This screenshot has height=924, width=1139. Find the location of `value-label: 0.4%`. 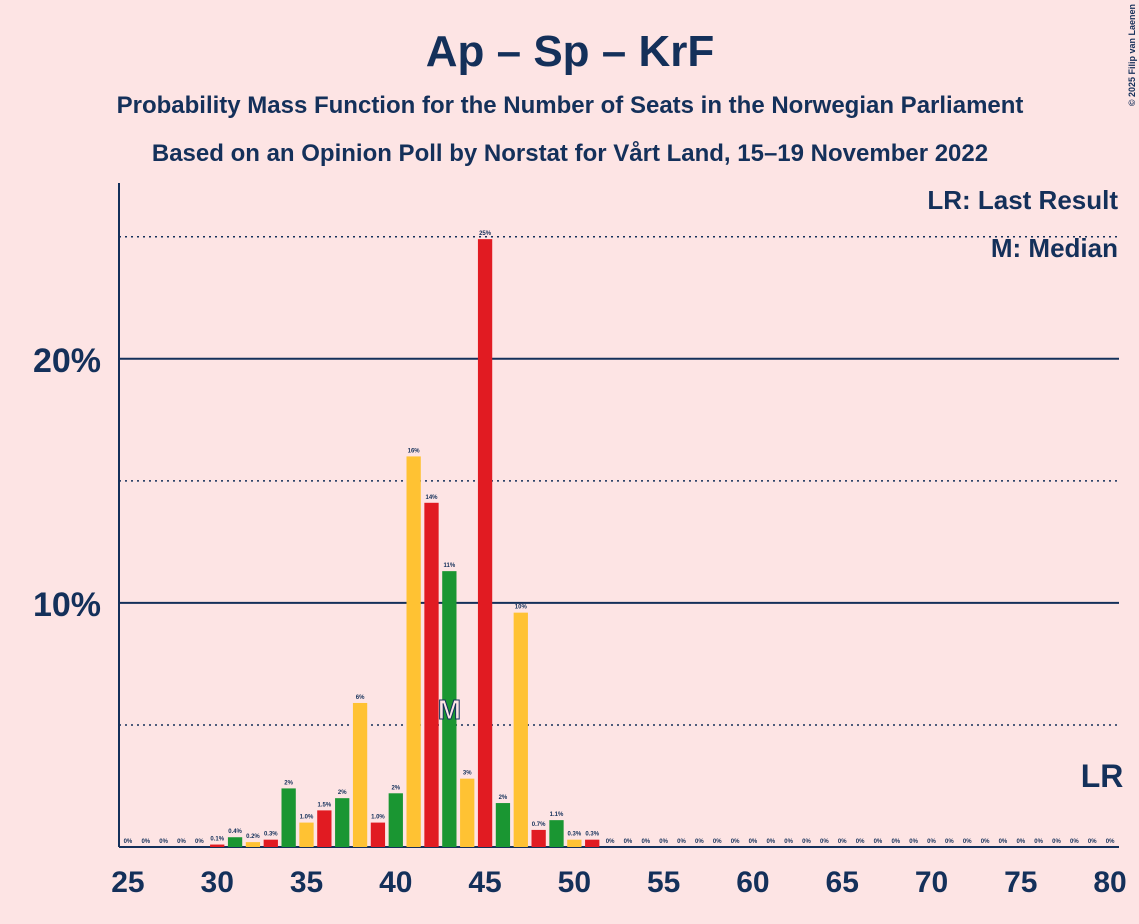

value-label: 0.4% is located at coordinates (235, 832).